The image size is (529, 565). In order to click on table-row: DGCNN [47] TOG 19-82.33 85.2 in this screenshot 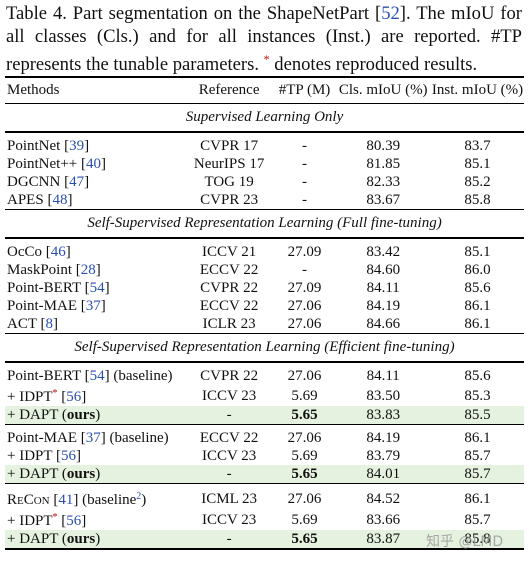, I will do `click(249, 182)`.